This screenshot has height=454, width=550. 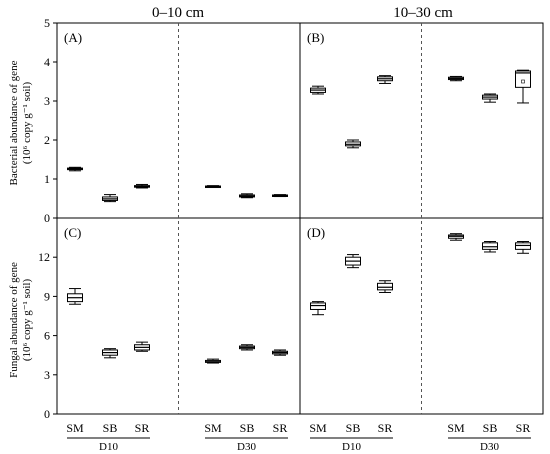 What do you see at coordinates (73, 37) in the screenshot?
I see `panel-label: (A)` at bounding box center [73, 37].